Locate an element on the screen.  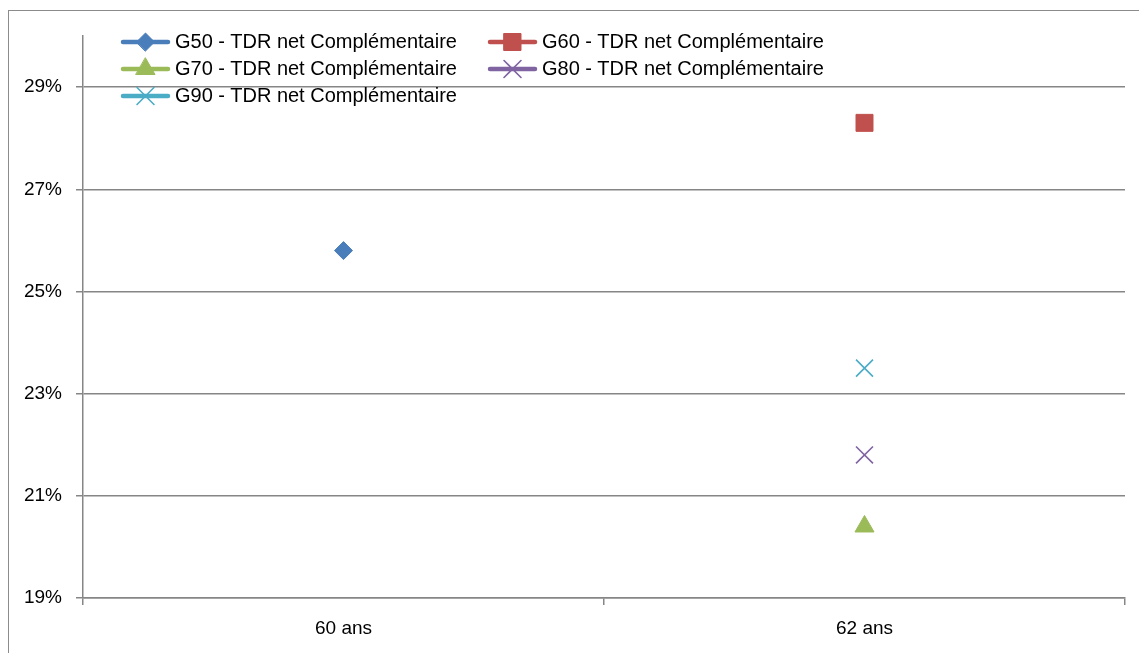
y-tick-label: 19% is located at coordinates (43, 597).